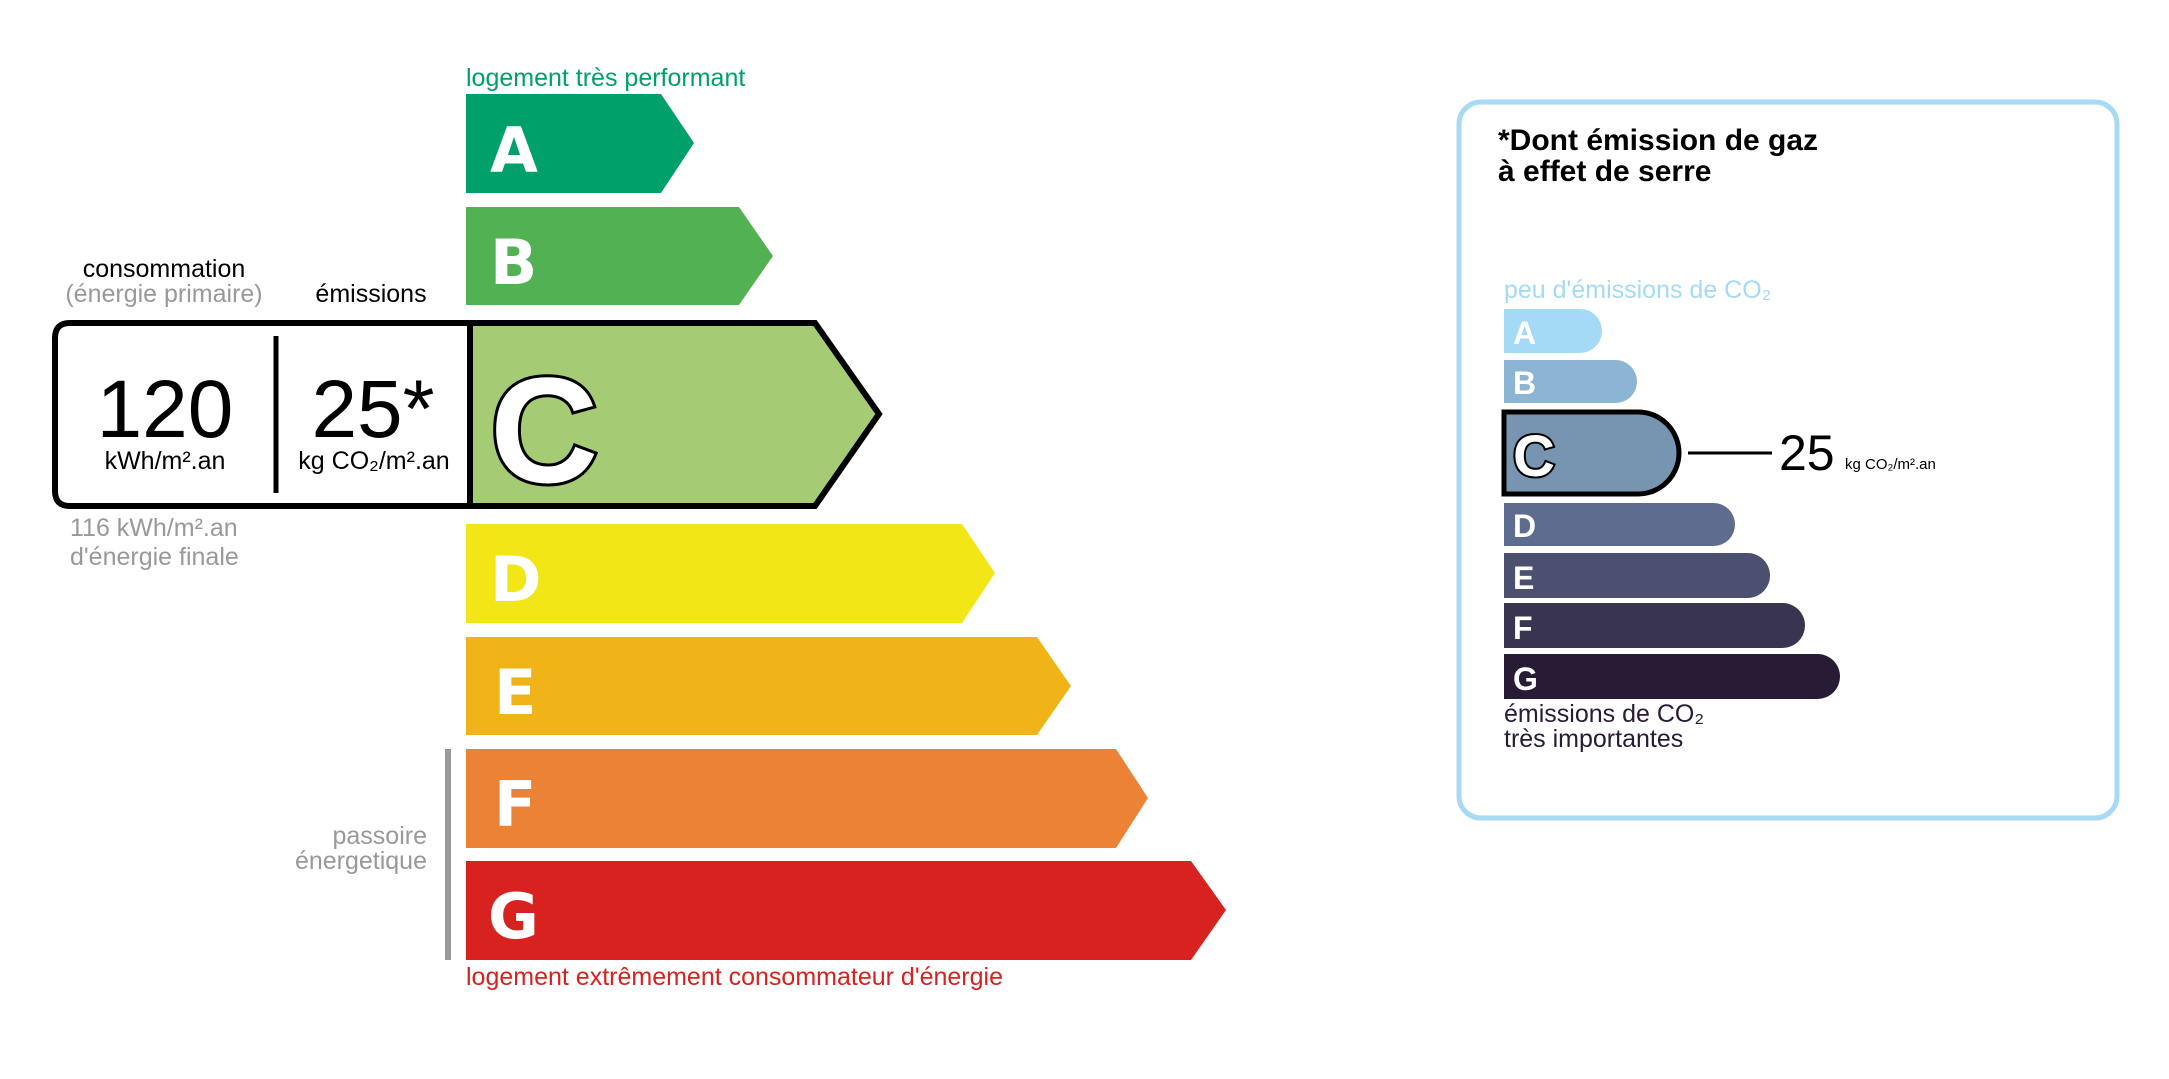 This screenshot has width=2169, height=1079. I want to click on energy-letter-b: B, so click(513, 262).